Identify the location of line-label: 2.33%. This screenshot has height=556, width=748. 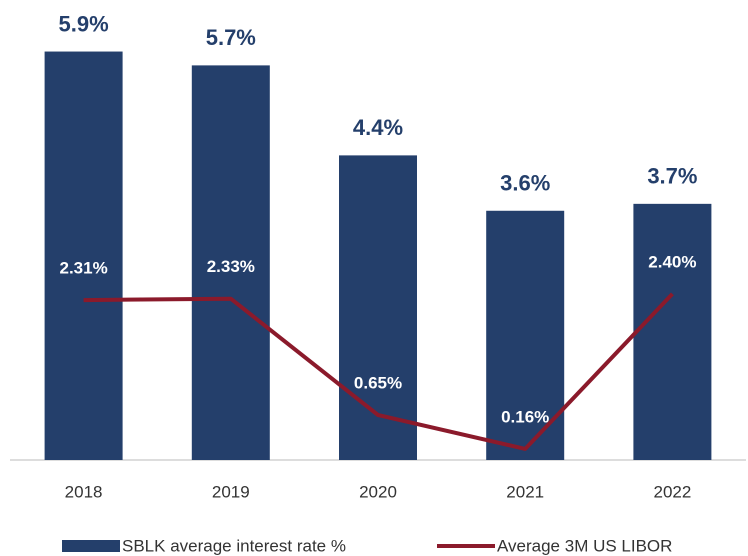
(231, 266).